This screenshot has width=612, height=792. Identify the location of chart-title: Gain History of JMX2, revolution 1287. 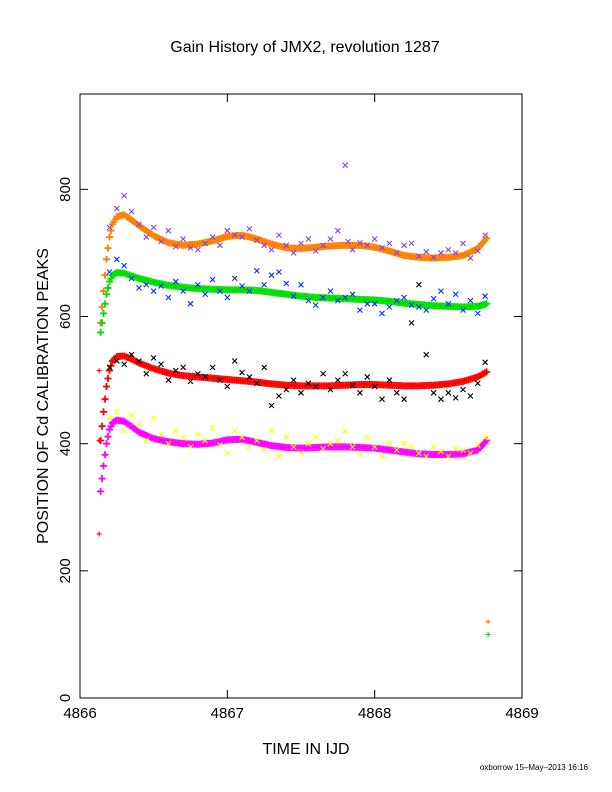
(305, 47).